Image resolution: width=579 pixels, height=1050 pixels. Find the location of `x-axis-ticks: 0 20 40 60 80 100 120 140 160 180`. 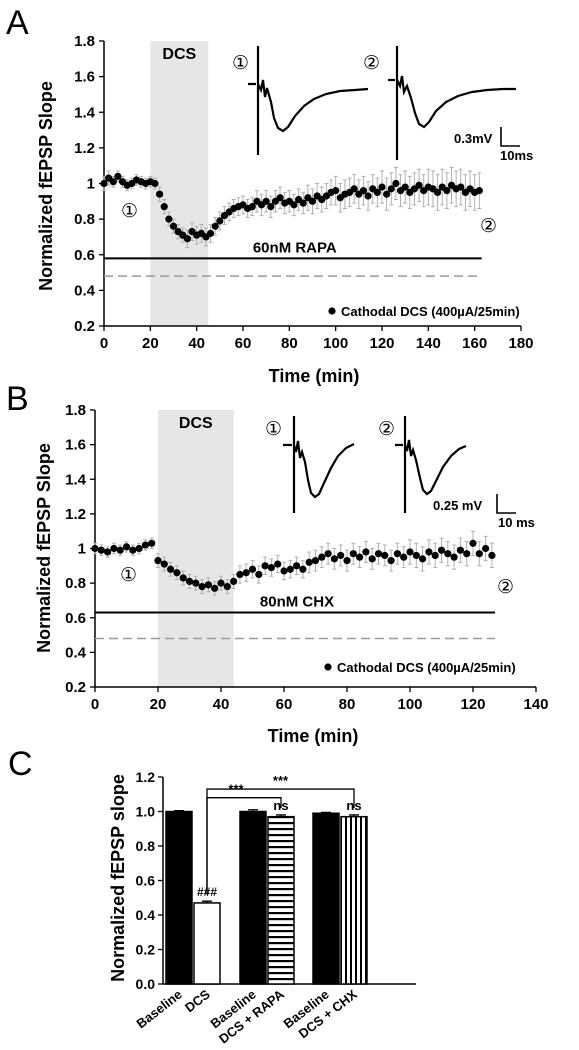

x-axis-ticks: 0 20 40 60 80 100 120 140 160 180 is located at coordinates (317, 339).